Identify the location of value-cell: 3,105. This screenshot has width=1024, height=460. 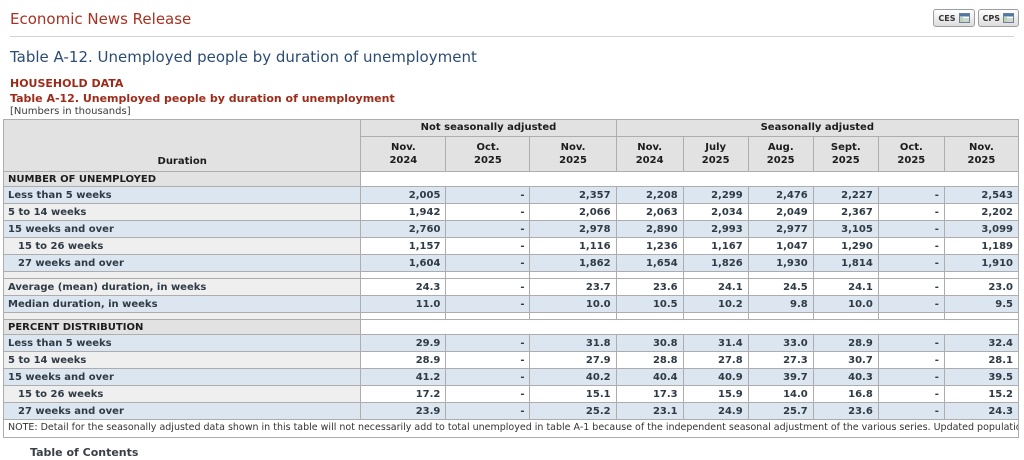
(845, 229).